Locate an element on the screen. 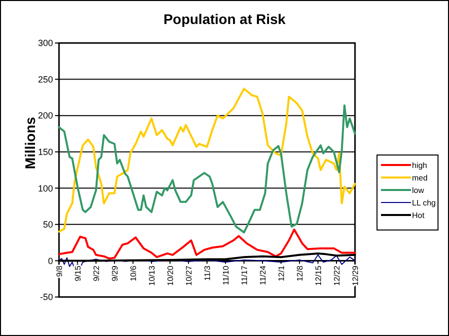 The height and width of the screenshot is (336, 449). legend-label: LL chg is located at coordinates (424, 203).